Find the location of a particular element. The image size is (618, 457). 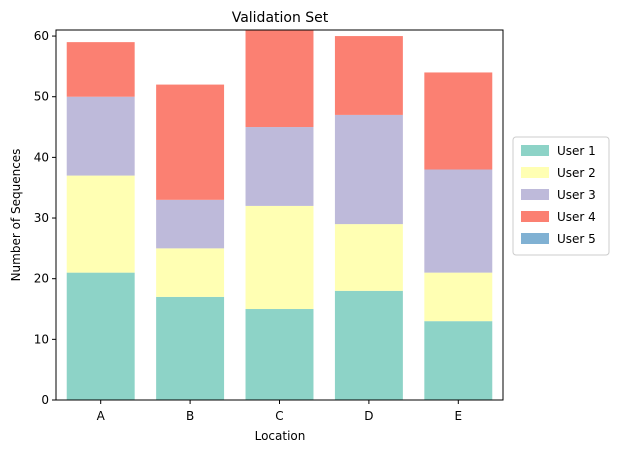

y-tick-label: 30 is located at coordinates (41, 218).